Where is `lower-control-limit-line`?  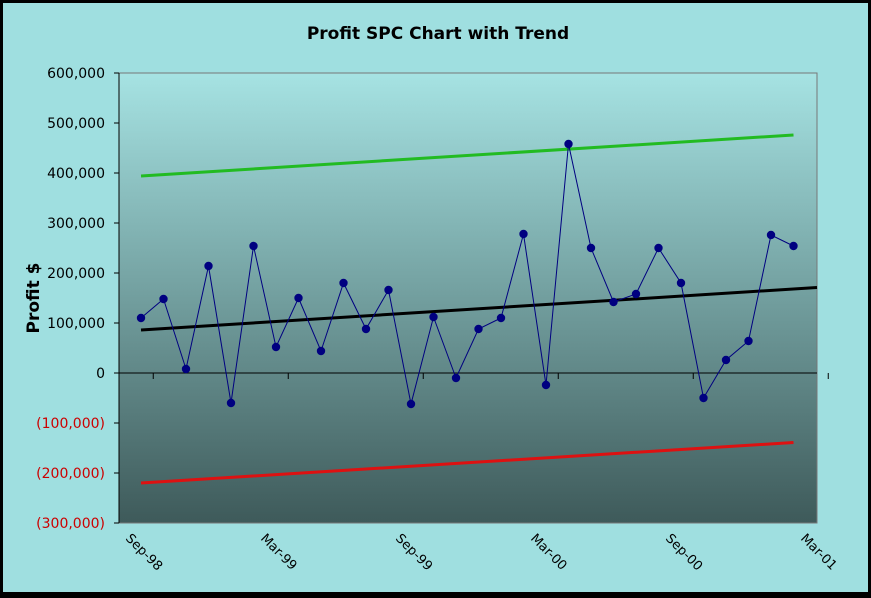 lower-control-limit-line is located at coordinates (467, 463).